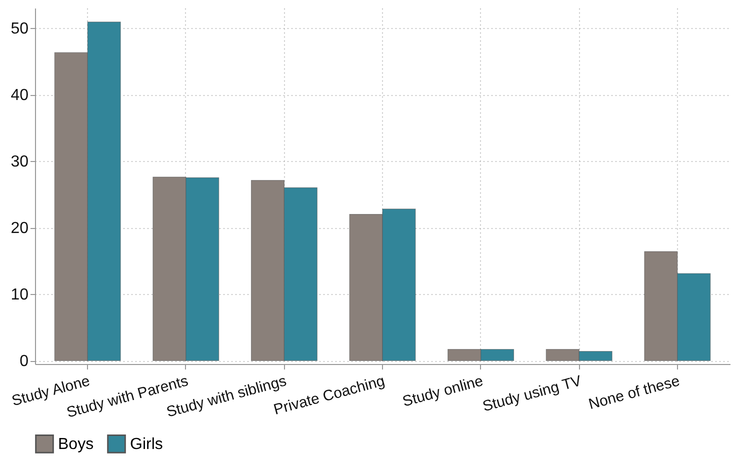 Image resolution: width=735 pixels, height=466 pixels. Describe the element at coordinates (19, 29) in the screenshot. I see `y-tick-label: 50` at that location.